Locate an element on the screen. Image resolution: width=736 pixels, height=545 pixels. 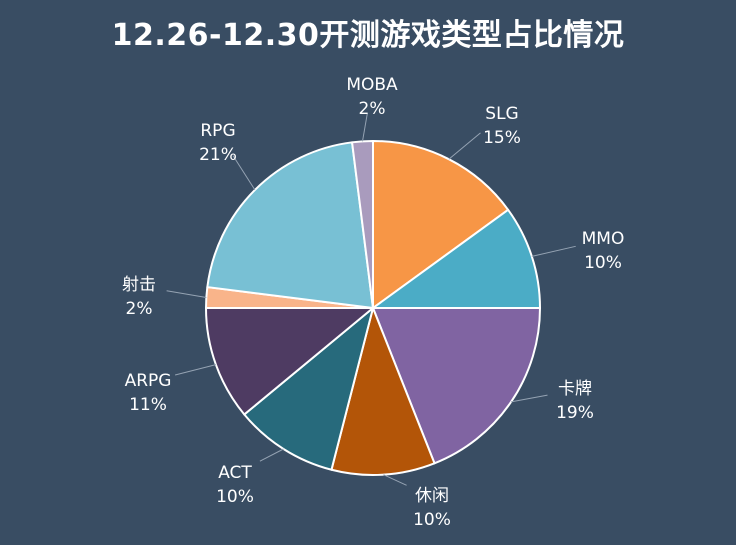
slice-category-label: ACT is located at coordinates (235, 473).